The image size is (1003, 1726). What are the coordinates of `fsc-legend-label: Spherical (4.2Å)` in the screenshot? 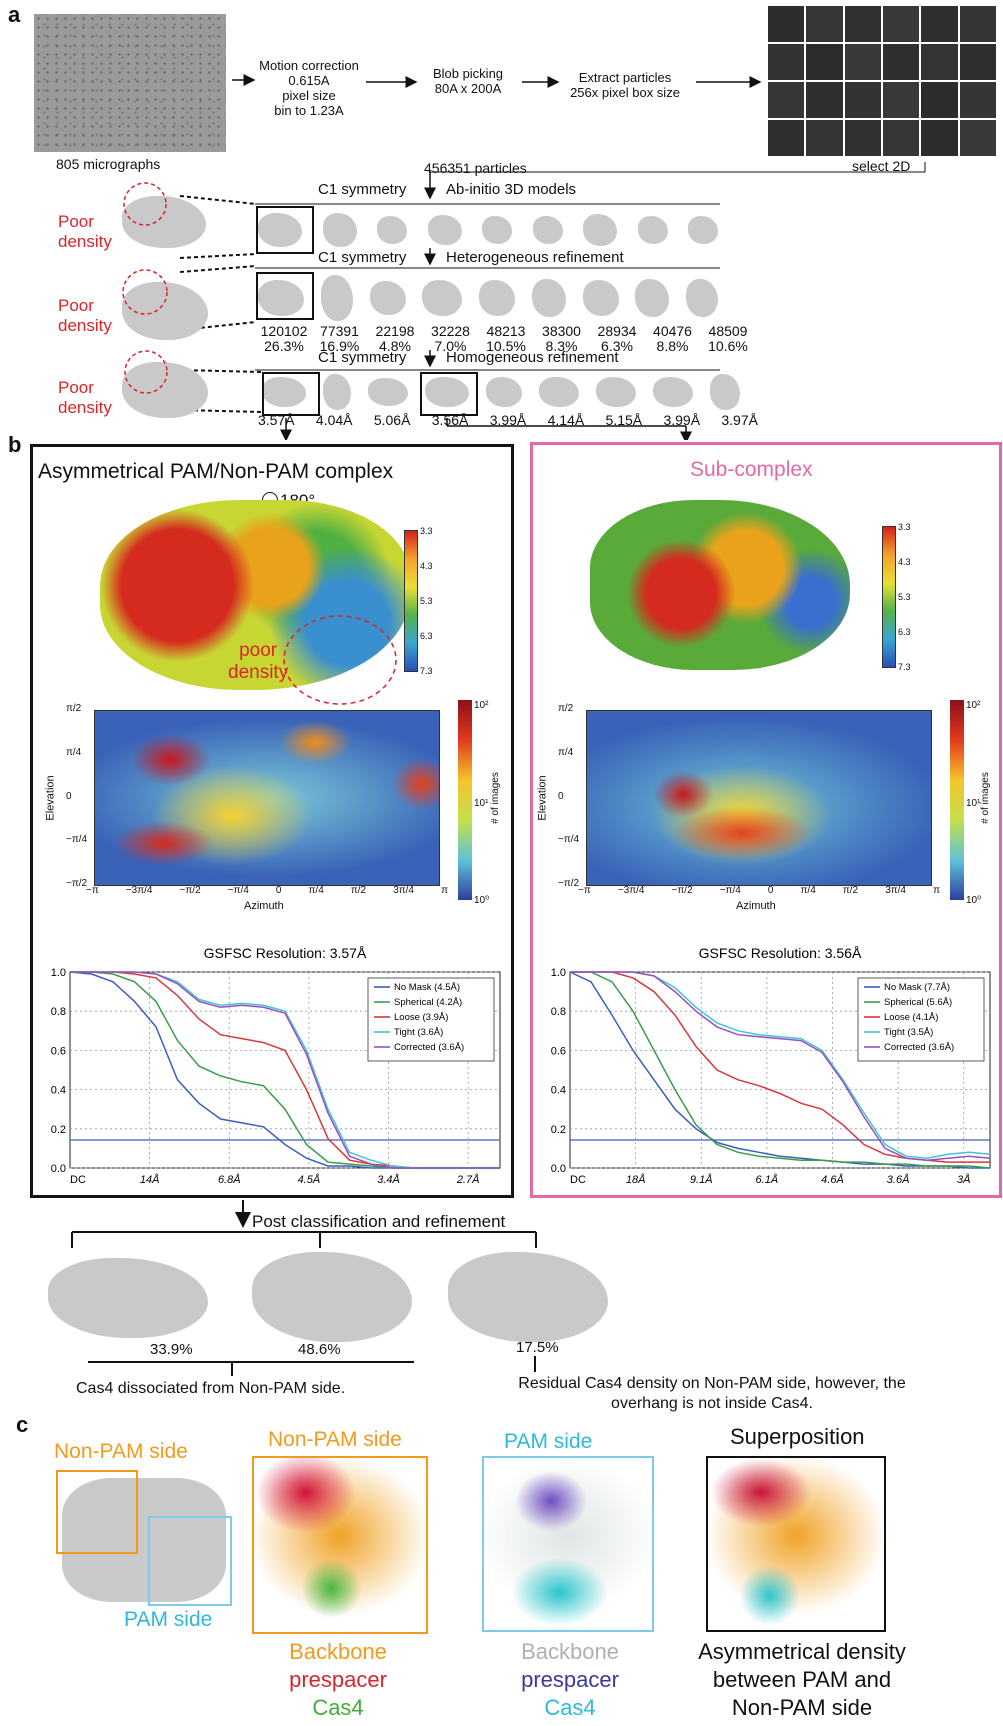 It's located at (428, 1002).